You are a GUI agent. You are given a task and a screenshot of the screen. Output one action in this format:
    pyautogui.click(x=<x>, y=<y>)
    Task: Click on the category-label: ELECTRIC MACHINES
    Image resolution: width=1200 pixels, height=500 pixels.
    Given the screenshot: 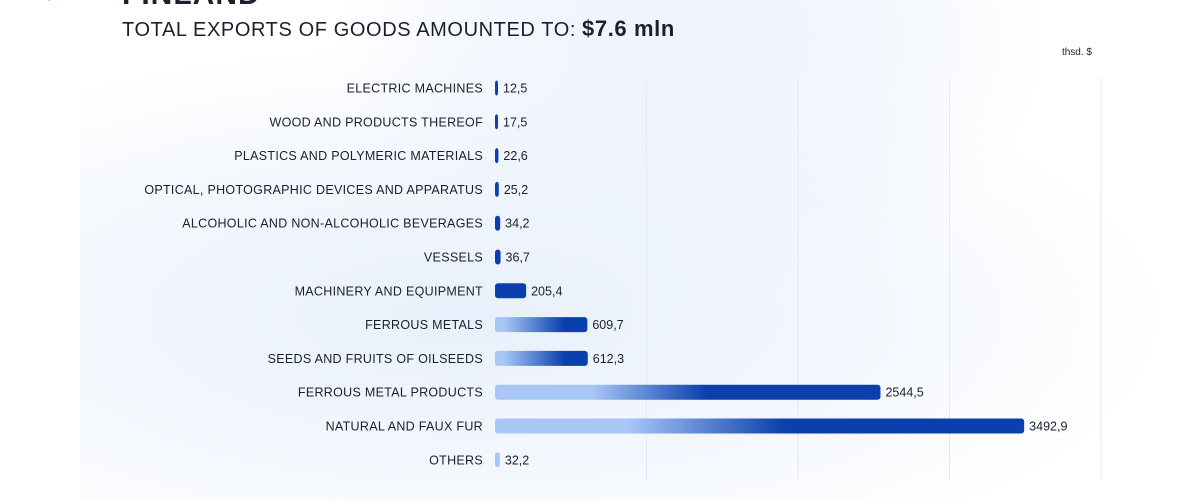 What is the action you would take?
    pyautogui.click(x=415, y=89)
    